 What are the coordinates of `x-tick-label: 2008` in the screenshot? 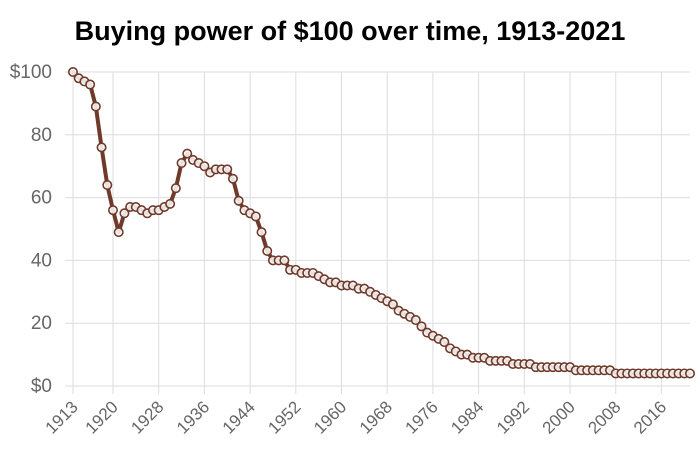 It's located at (604, 417).